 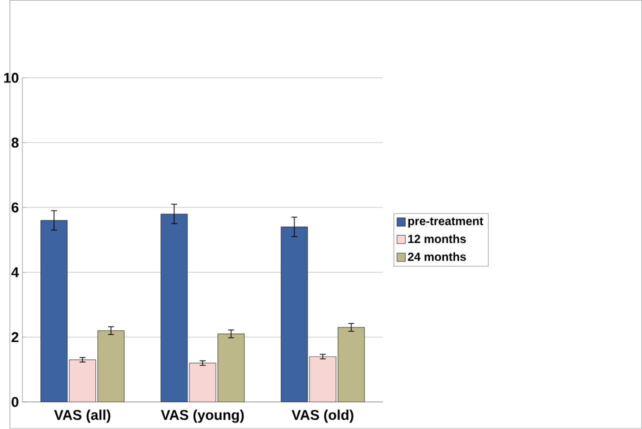 What do you see at coordinates (437, 257) in the screenshot?
I see `legend-label: 24 months` at bounding box center [437, 257].